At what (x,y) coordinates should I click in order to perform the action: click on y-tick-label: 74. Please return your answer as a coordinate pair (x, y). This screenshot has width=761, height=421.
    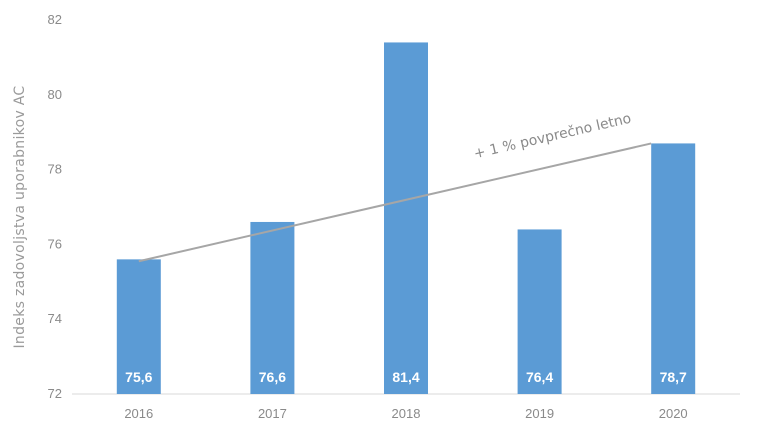
    Looking at the image, I should click on (55, 318).